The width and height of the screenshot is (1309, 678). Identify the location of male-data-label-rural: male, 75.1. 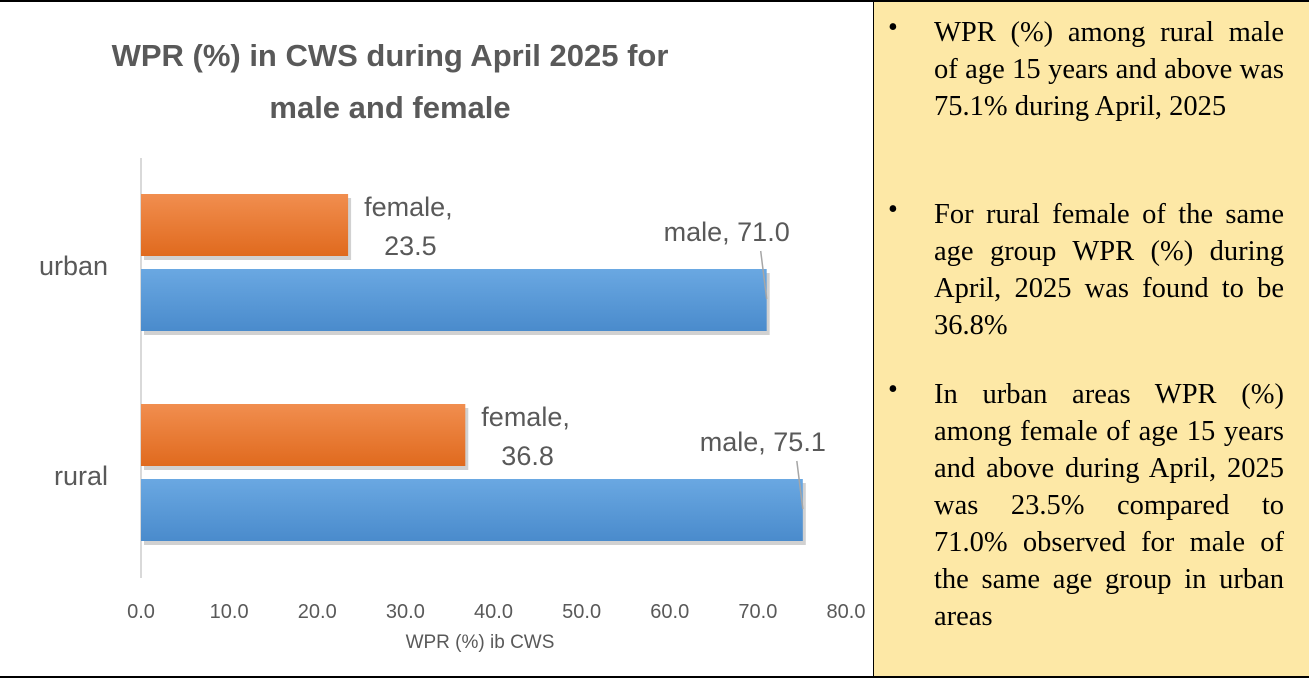
(763, 442).